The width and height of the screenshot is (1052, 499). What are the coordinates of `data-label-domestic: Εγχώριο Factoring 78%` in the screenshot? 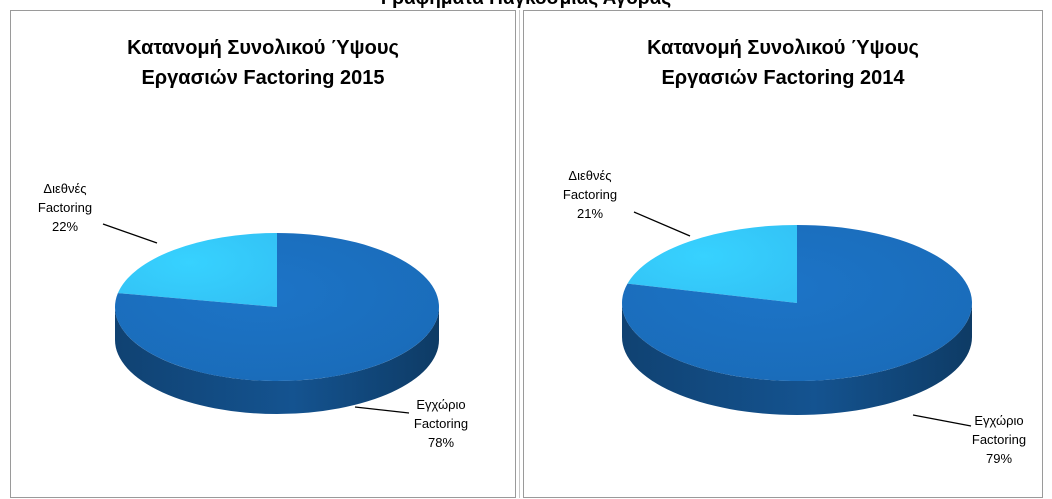 It's located at (441, 423).